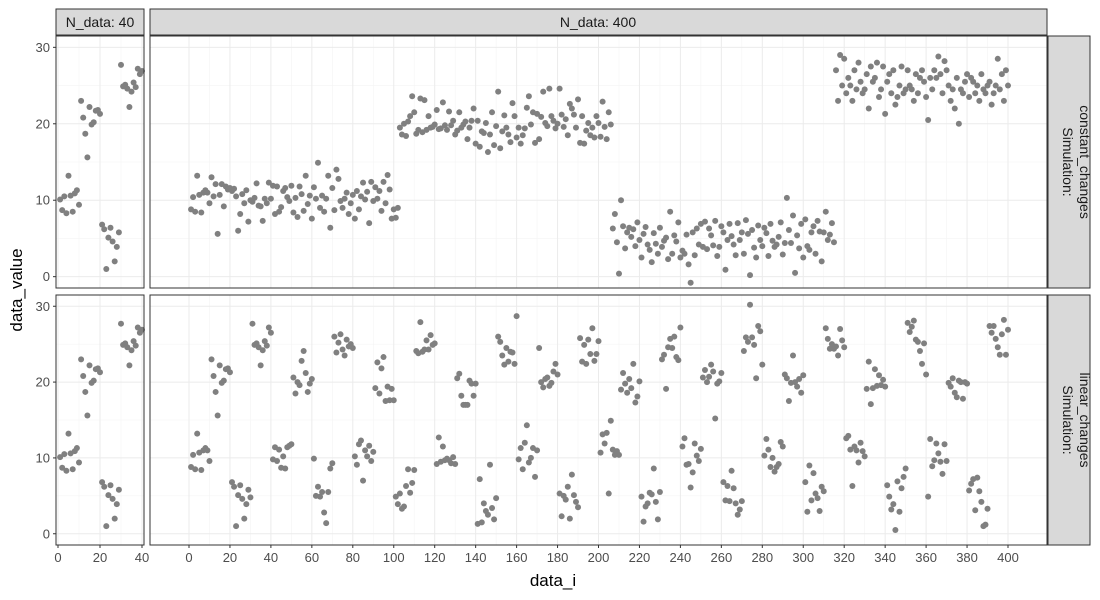 This screenshot has height=600, width=1100. I want to click on x-tick-label: 280, so click(762, 557).